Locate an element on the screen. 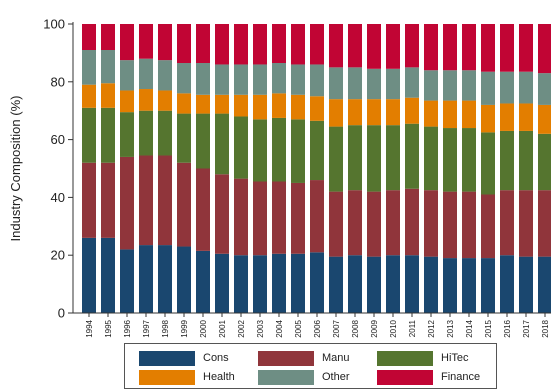  bar-cons-2010 is located at coordinates (393, 284).